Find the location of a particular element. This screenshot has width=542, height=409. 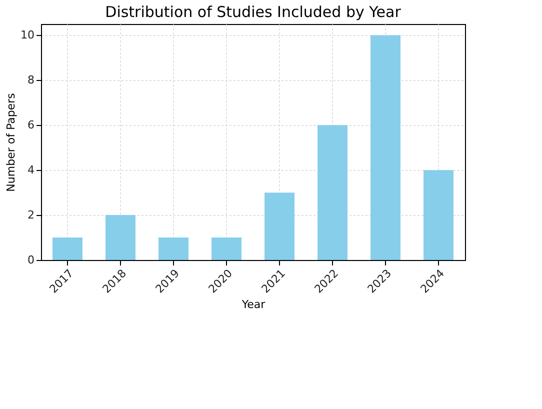

y-tick-label: 6 is located at coordinates (31, 125).